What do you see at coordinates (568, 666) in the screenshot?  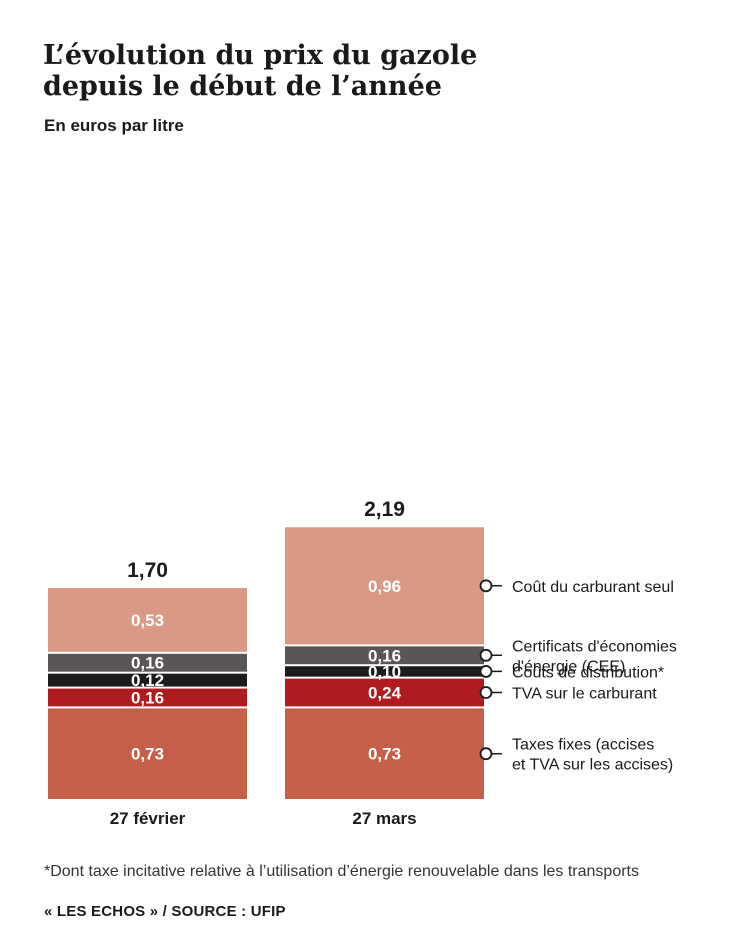 I see `legend-label: d'énergie (CEE)` at bounding box center [568, 666].